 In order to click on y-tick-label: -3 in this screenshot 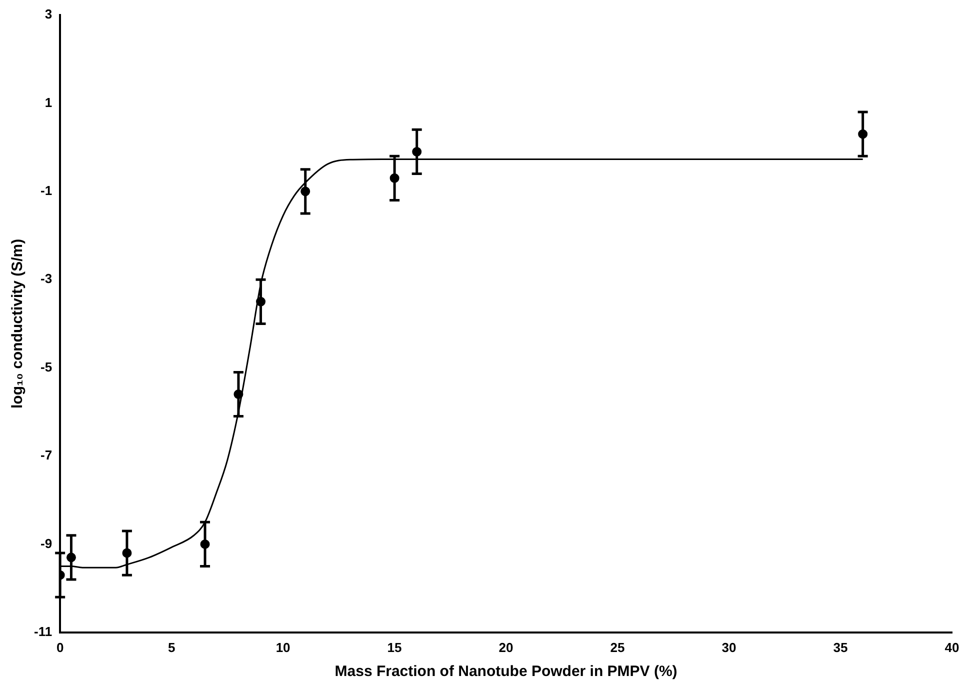, I will do `click(46, 278)`.